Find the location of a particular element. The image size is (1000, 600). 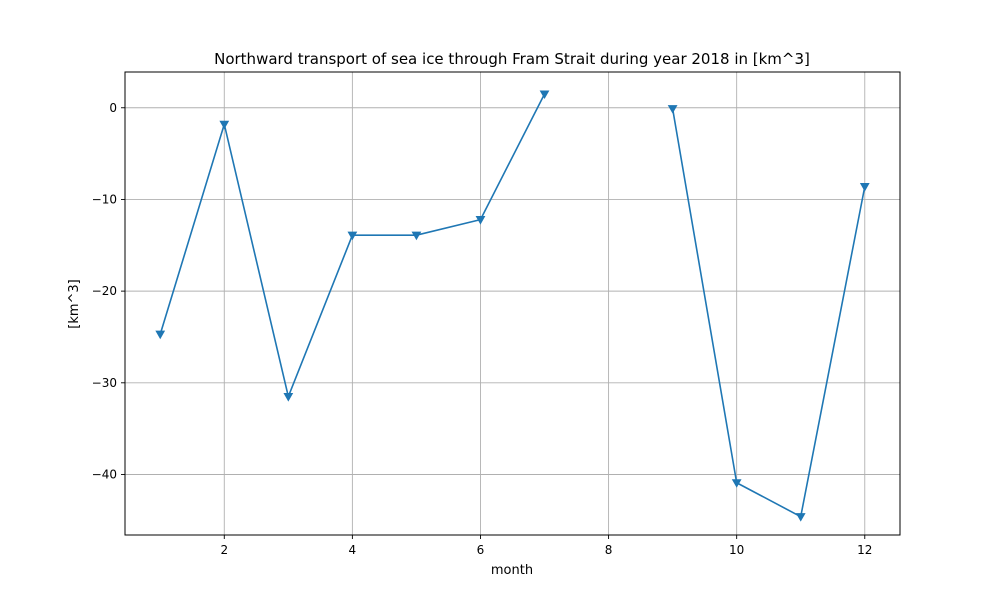

x-tick-label: 10 is located at coordinates (736, 550).